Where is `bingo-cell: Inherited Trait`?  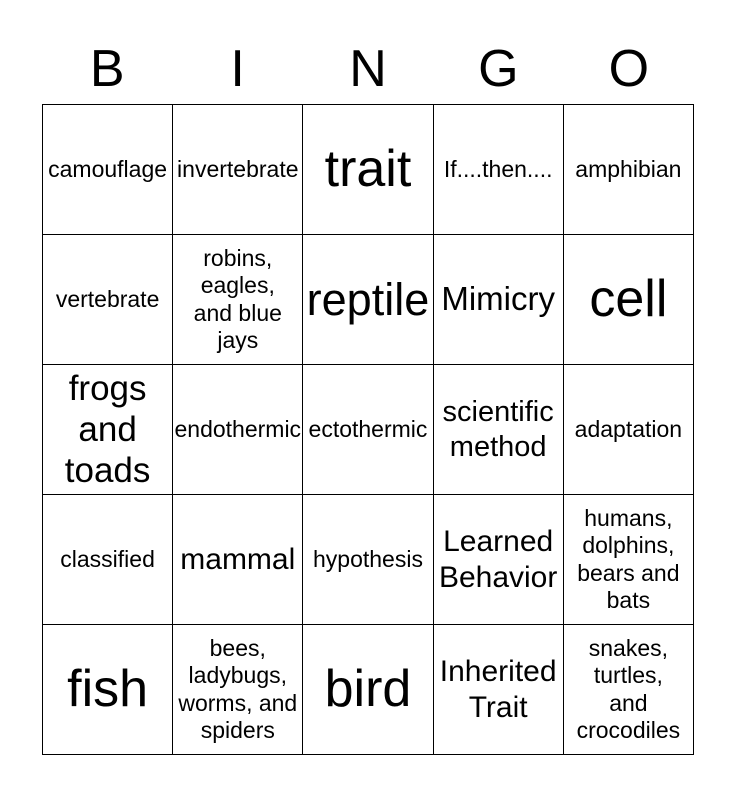 bingo-cell: Inherited Trait is located at coordinates (498, 689).